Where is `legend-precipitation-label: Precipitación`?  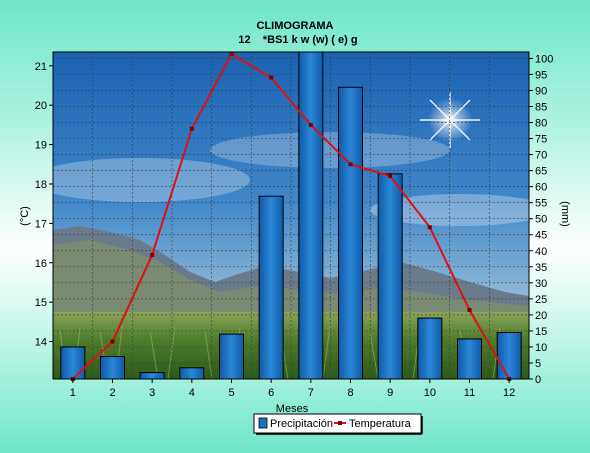
legend-precipitation-label: Precipitación is located at coordinates (301, 424).